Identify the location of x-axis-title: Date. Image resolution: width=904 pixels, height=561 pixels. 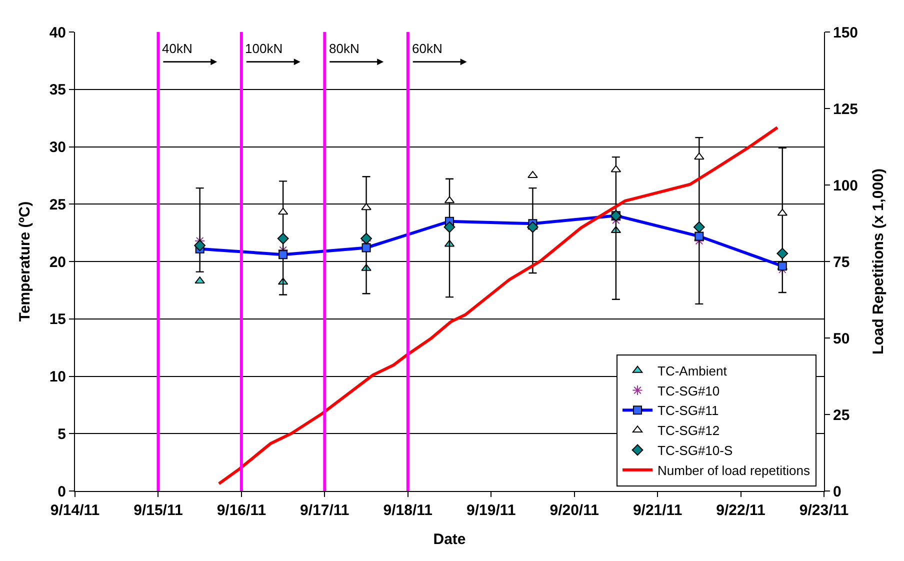
(449, 539).